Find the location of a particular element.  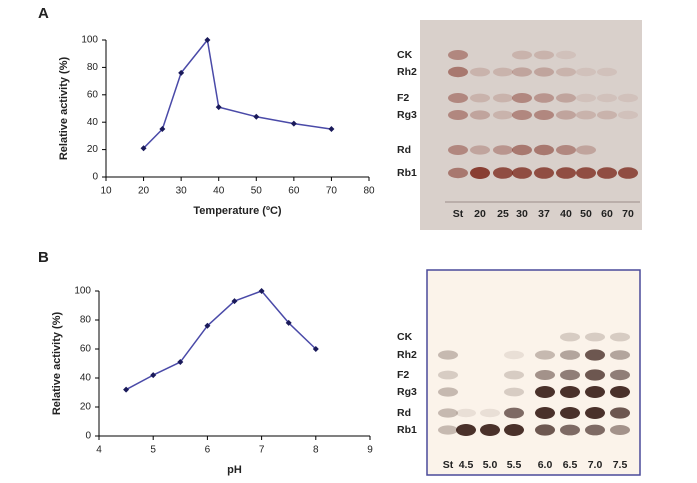

lane-label: 50 is located at coordinates (586, 214).